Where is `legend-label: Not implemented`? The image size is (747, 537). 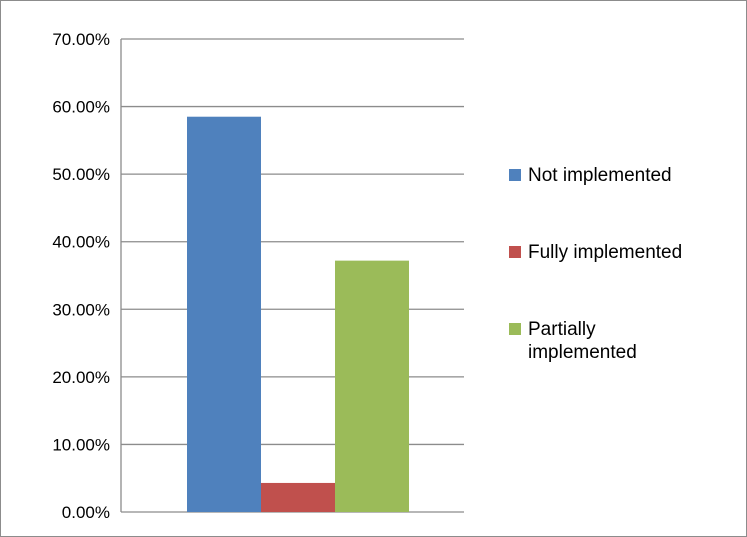
legend-label: Not implemented is located at coordinates (600, 175).